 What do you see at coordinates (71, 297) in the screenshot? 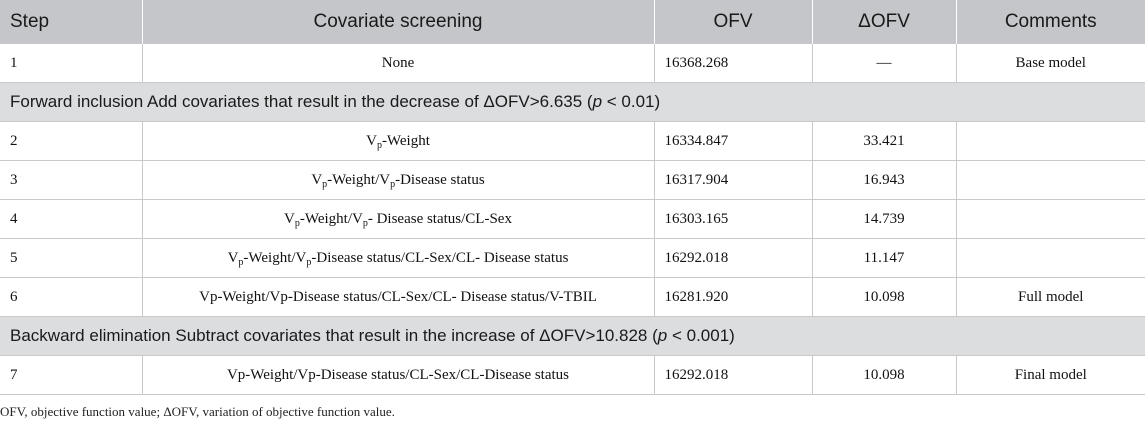
I see `cell-step: 6` at bounding box center [71, 297].